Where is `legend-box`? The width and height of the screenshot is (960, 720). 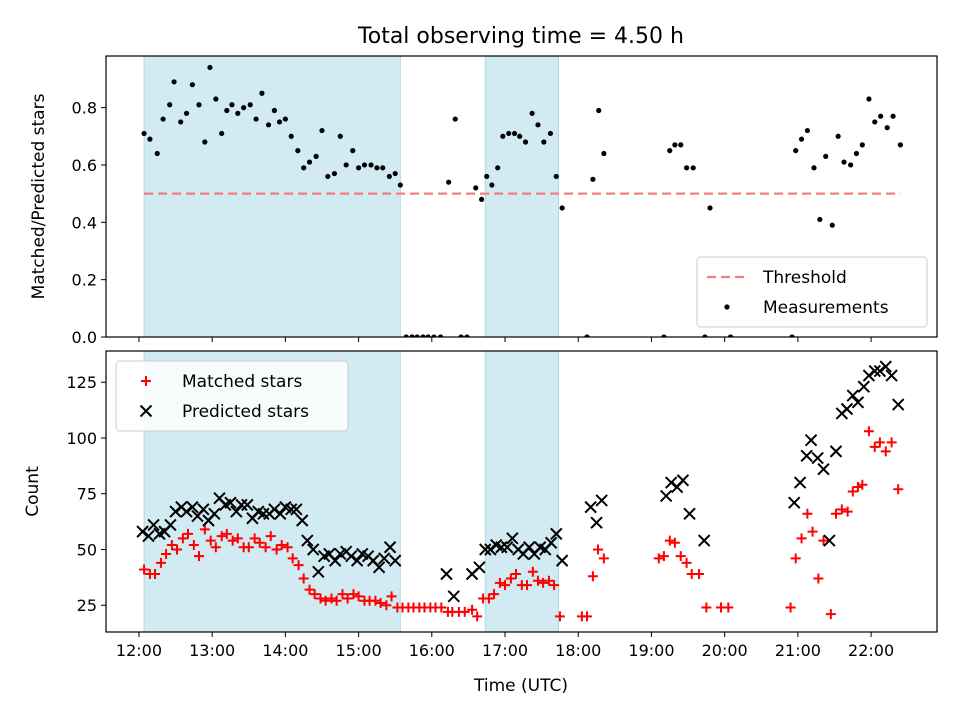
legend-box is located at coordinates (812, 292).